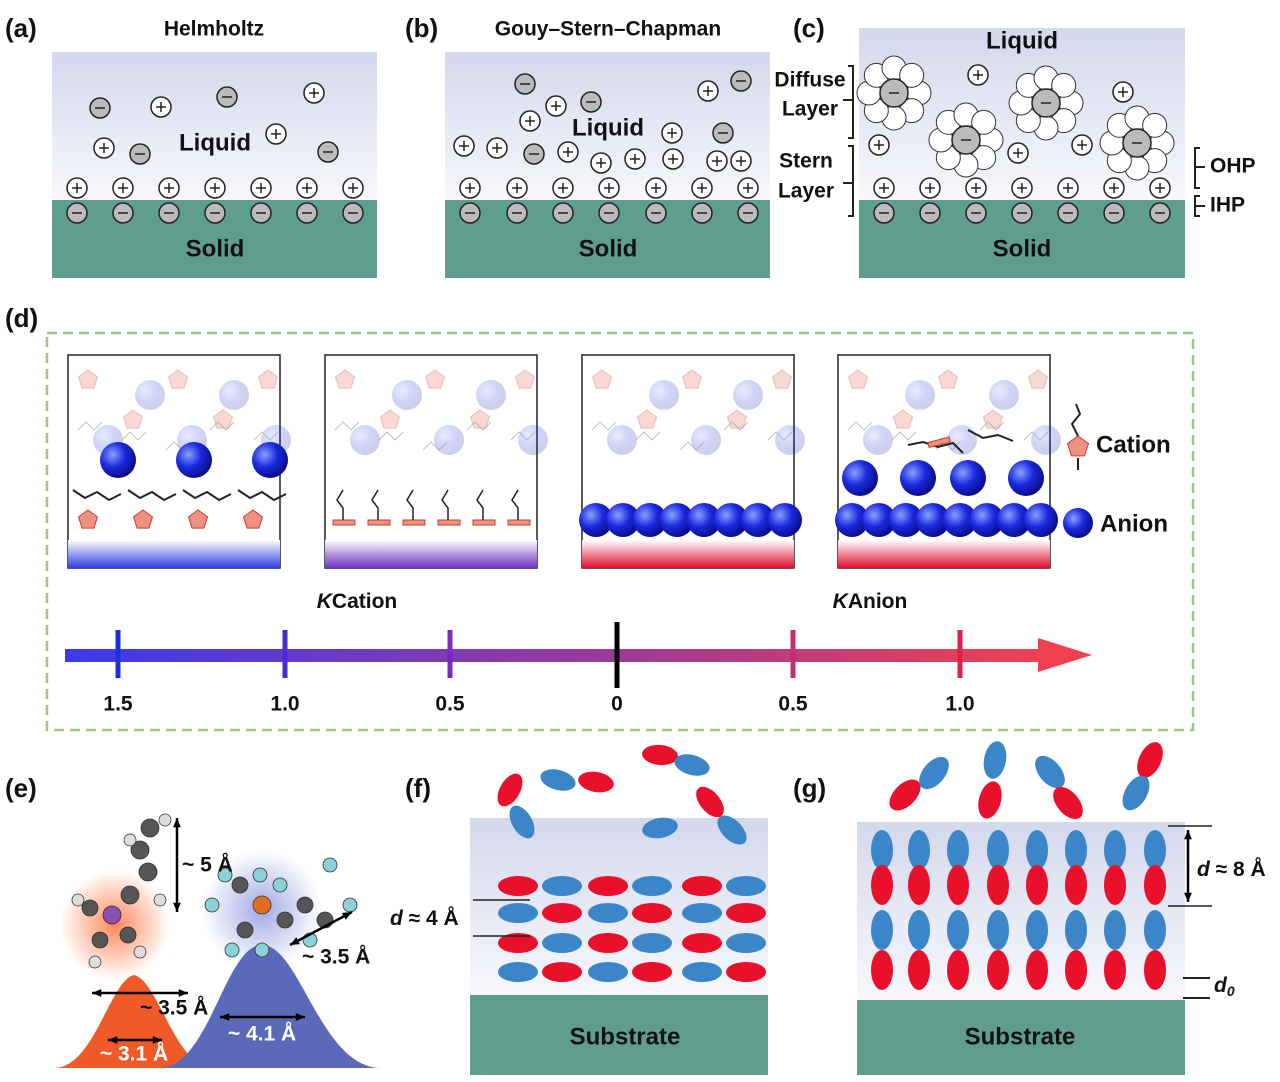  I want to click on distribution, so click(133, 1021).